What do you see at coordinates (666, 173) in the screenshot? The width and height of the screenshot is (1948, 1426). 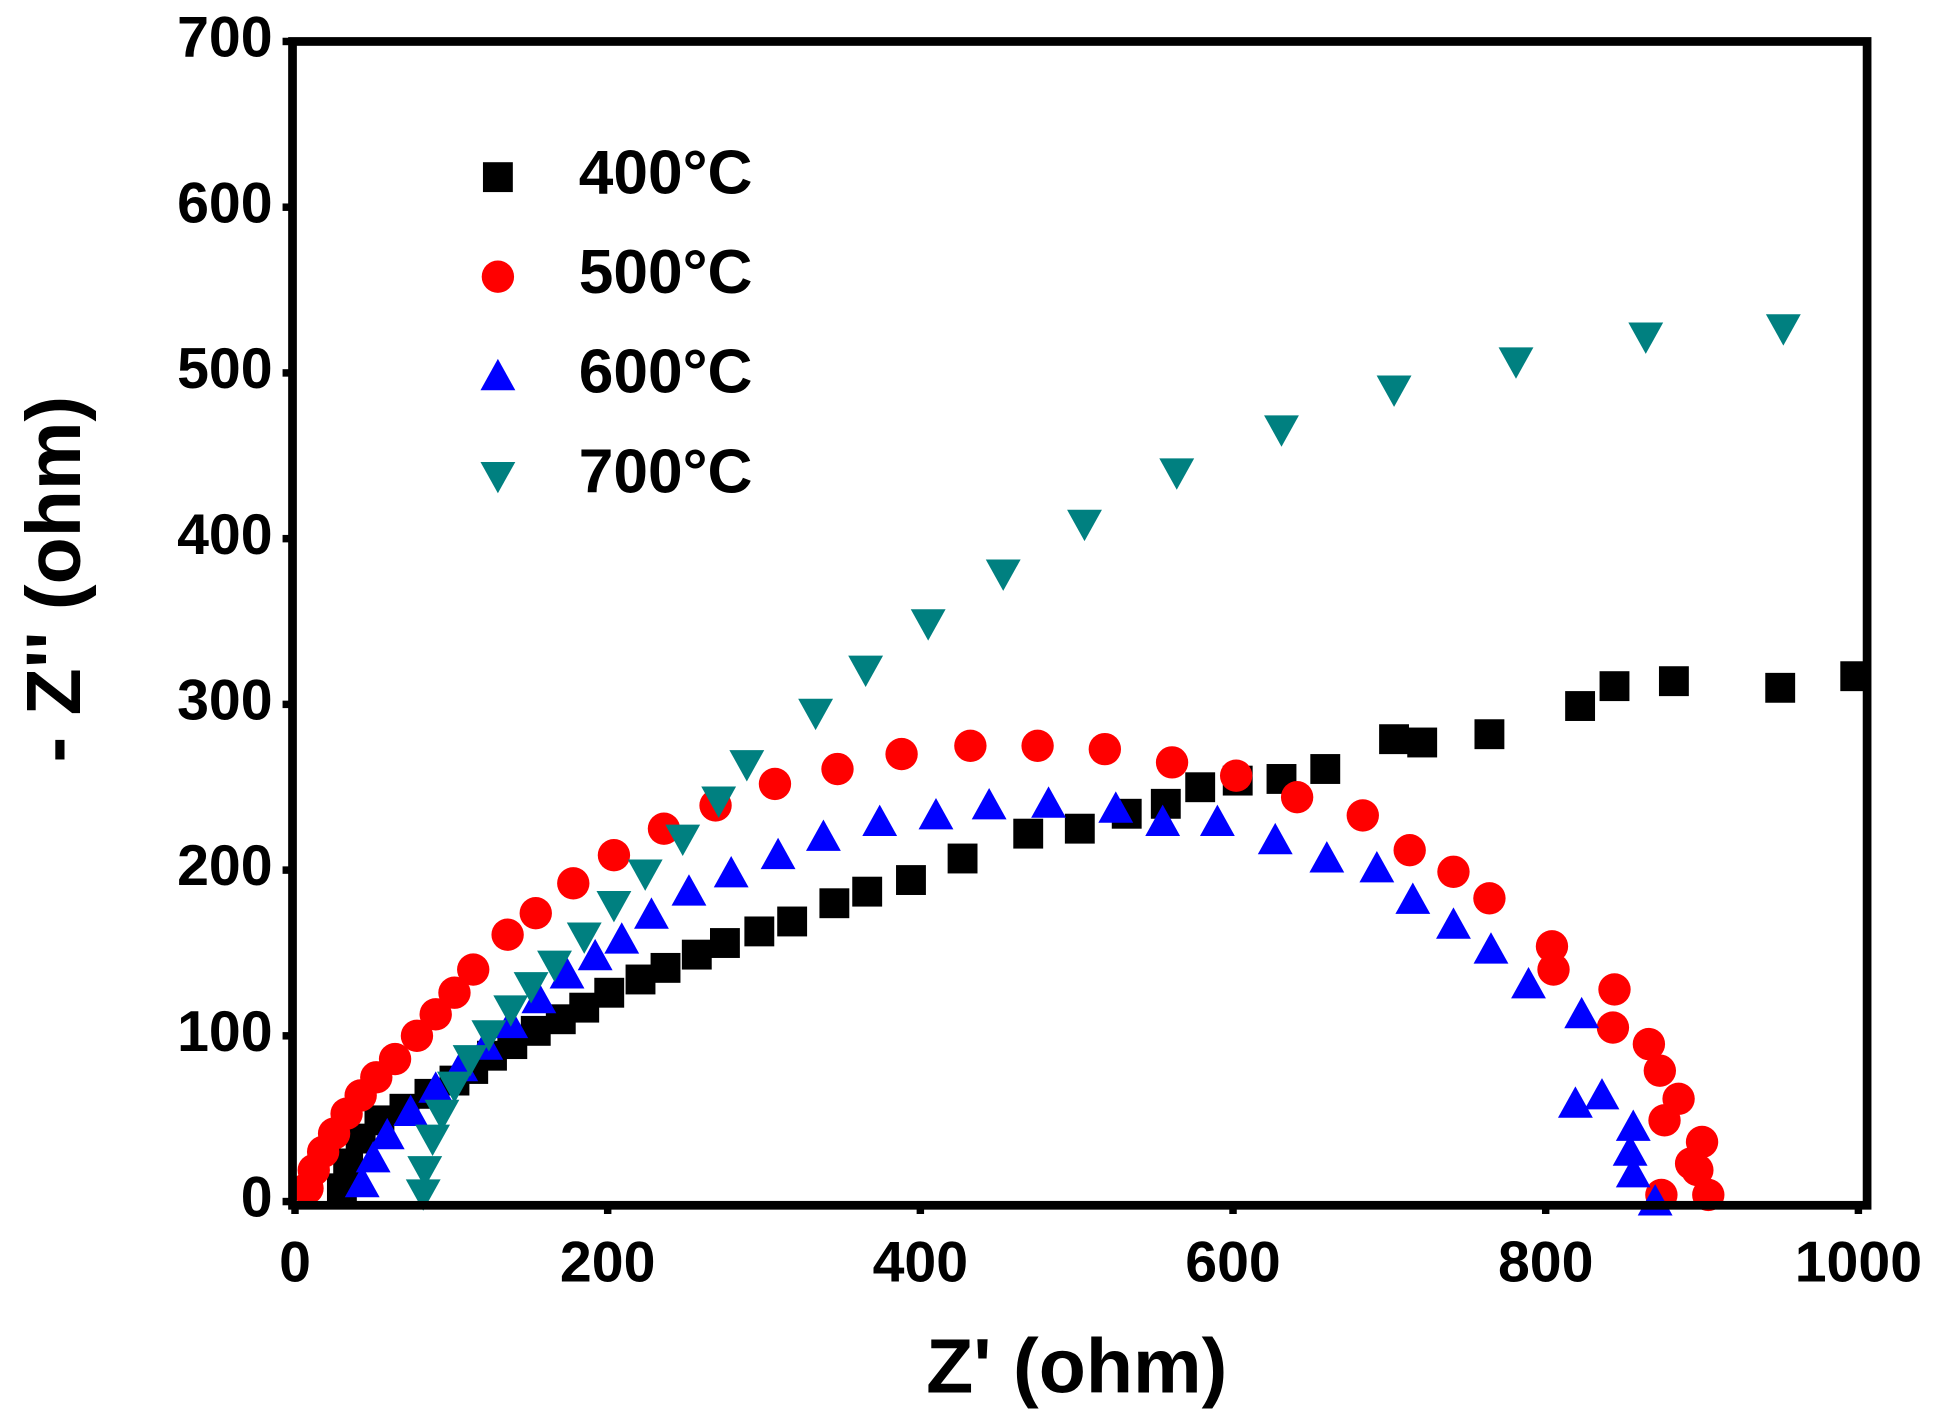 I see `legend-label: 400°C` at bounding box center [666, 173].